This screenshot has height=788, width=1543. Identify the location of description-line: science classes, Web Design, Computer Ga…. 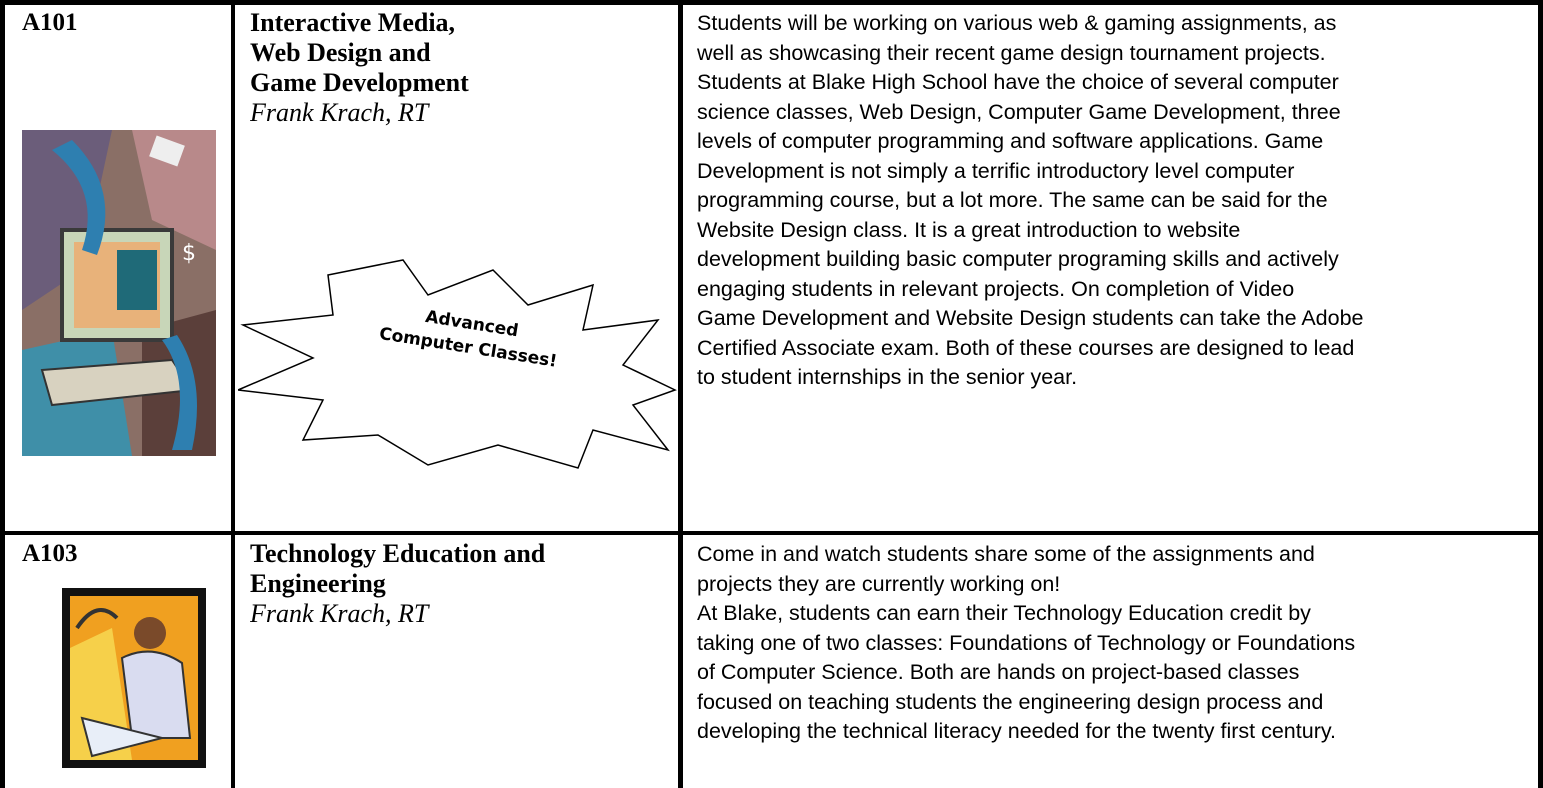
(1019, 111).